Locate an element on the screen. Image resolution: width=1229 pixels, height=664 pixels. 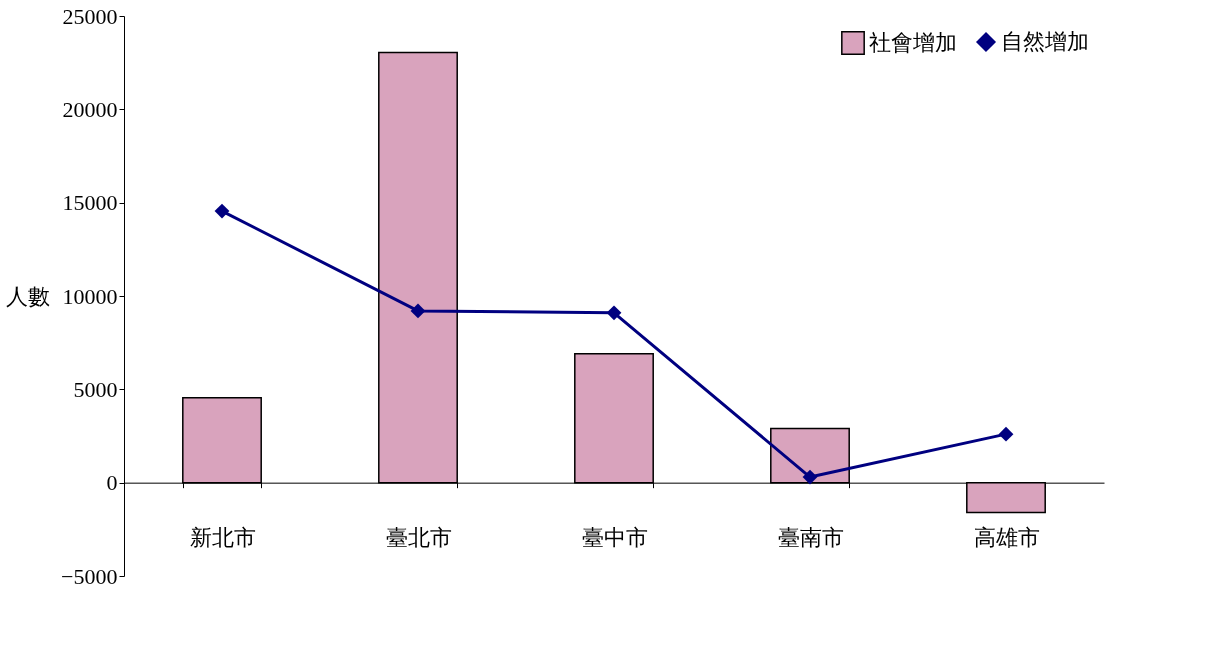
y-tick-label: 25000 is located at coordinates (90, 16).